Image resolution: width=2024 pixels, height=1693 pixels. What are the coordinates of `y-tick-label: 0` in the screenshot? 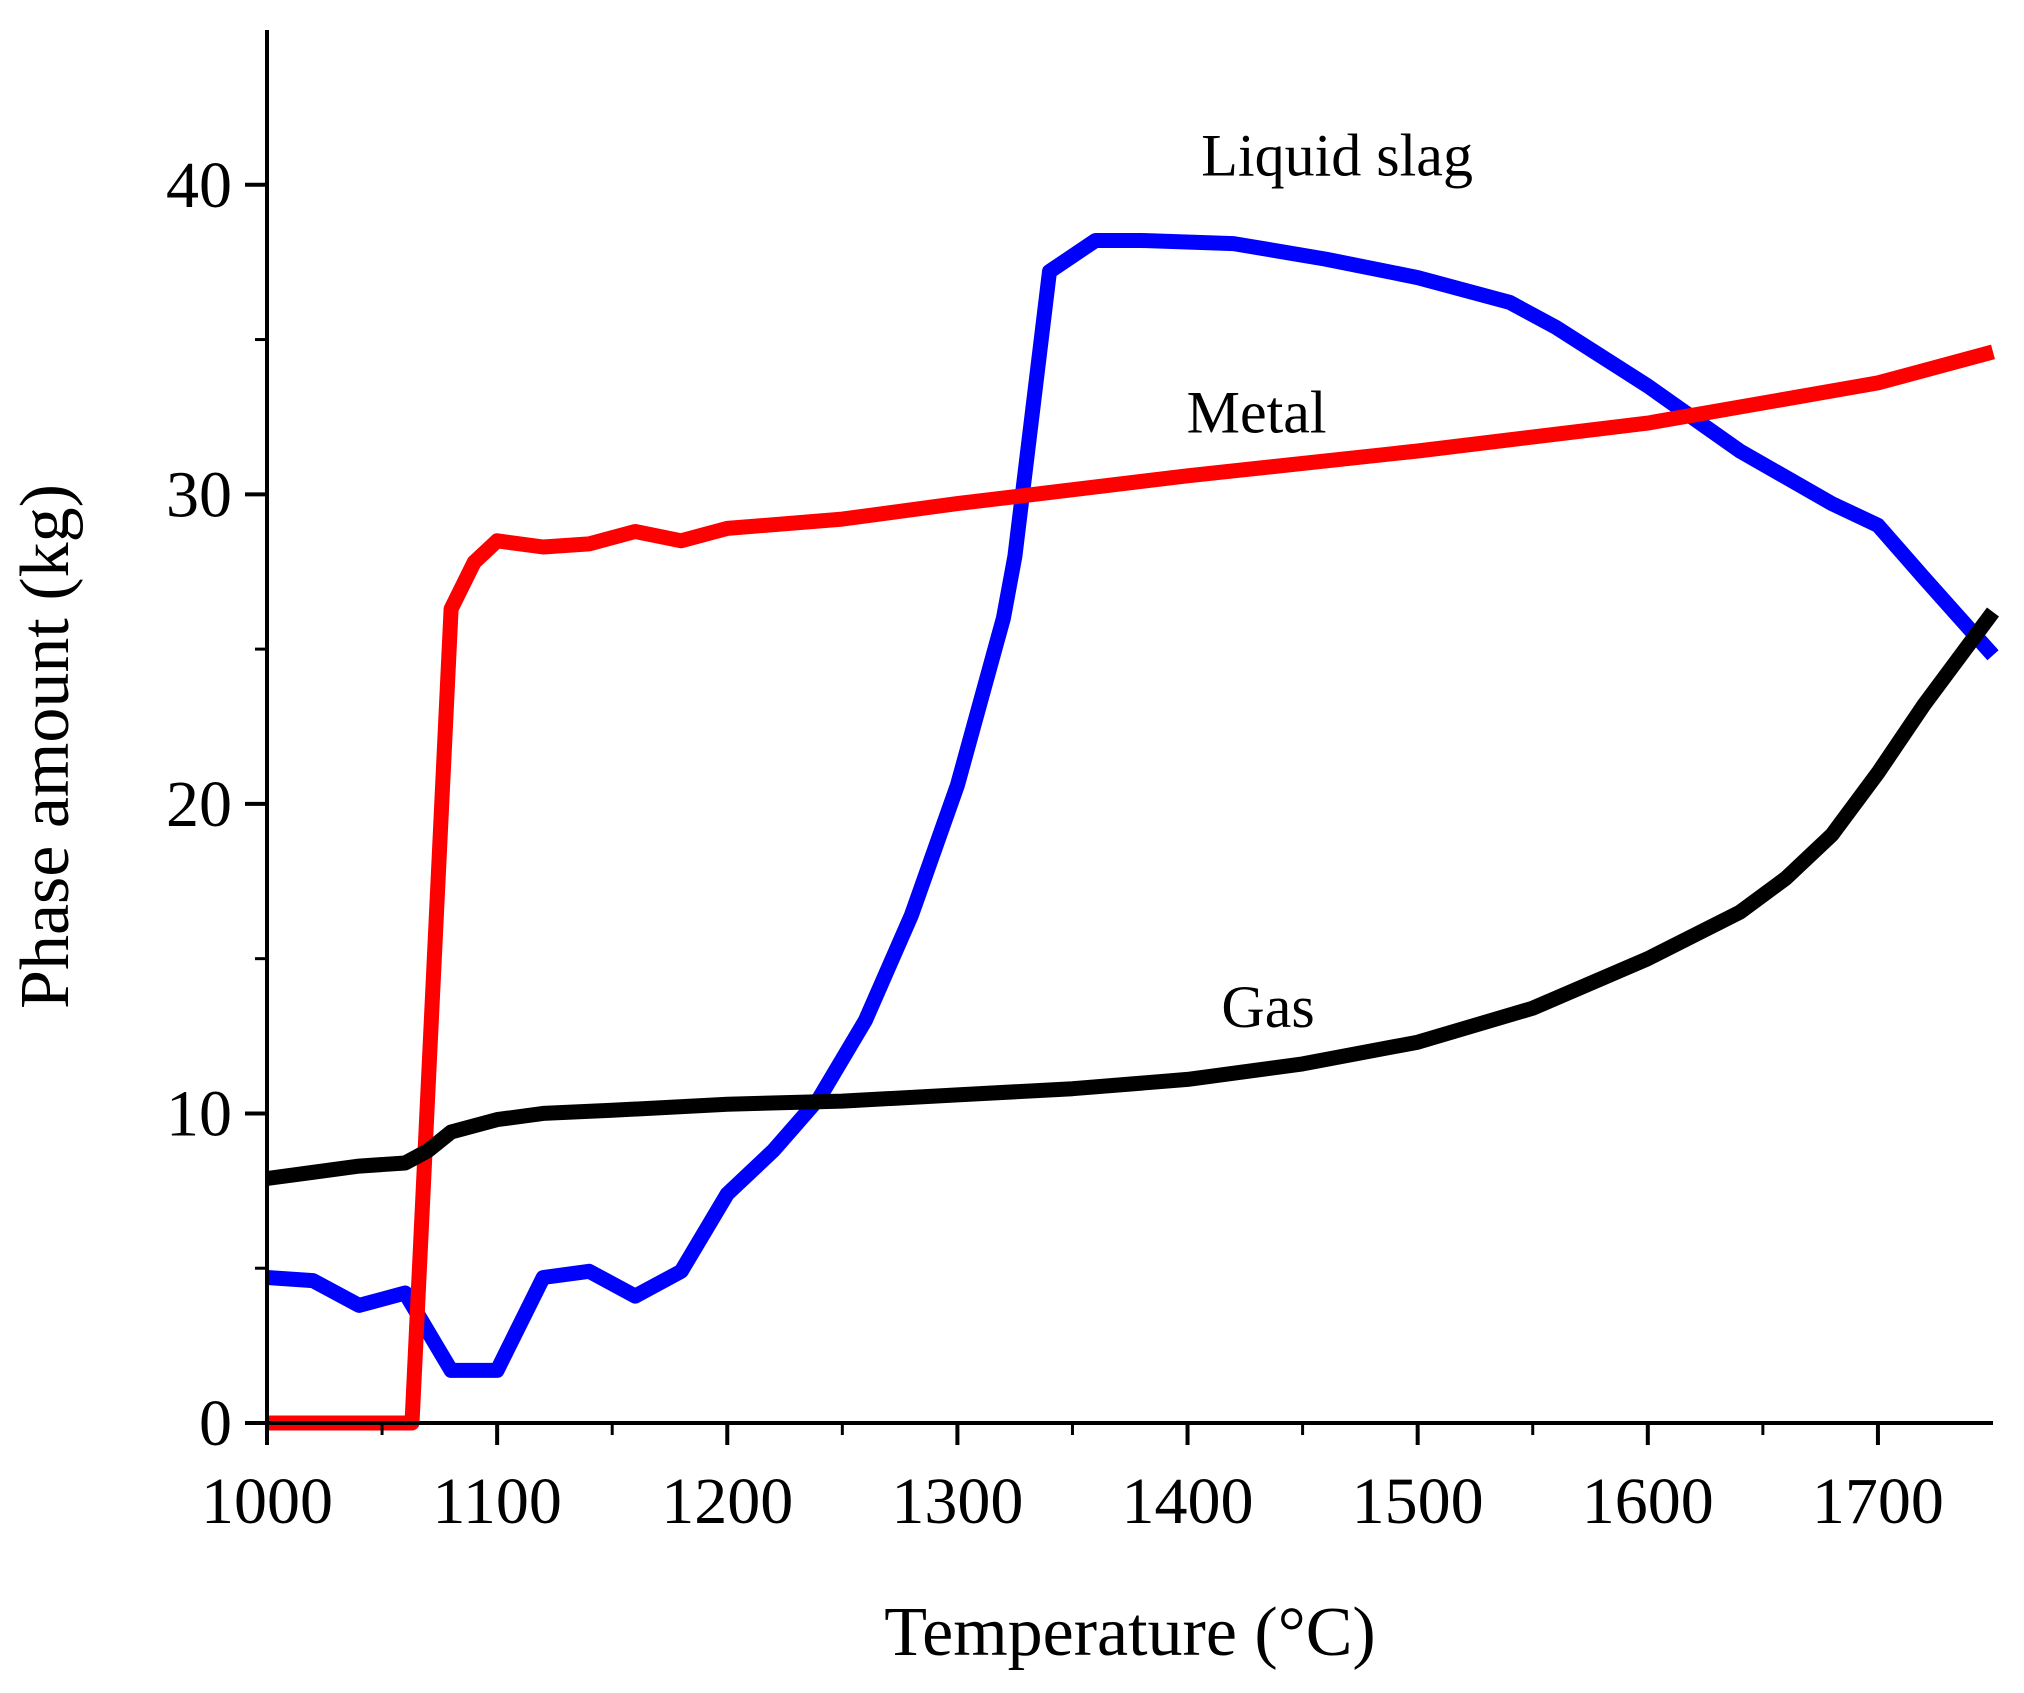 It's located at (215, 1423).